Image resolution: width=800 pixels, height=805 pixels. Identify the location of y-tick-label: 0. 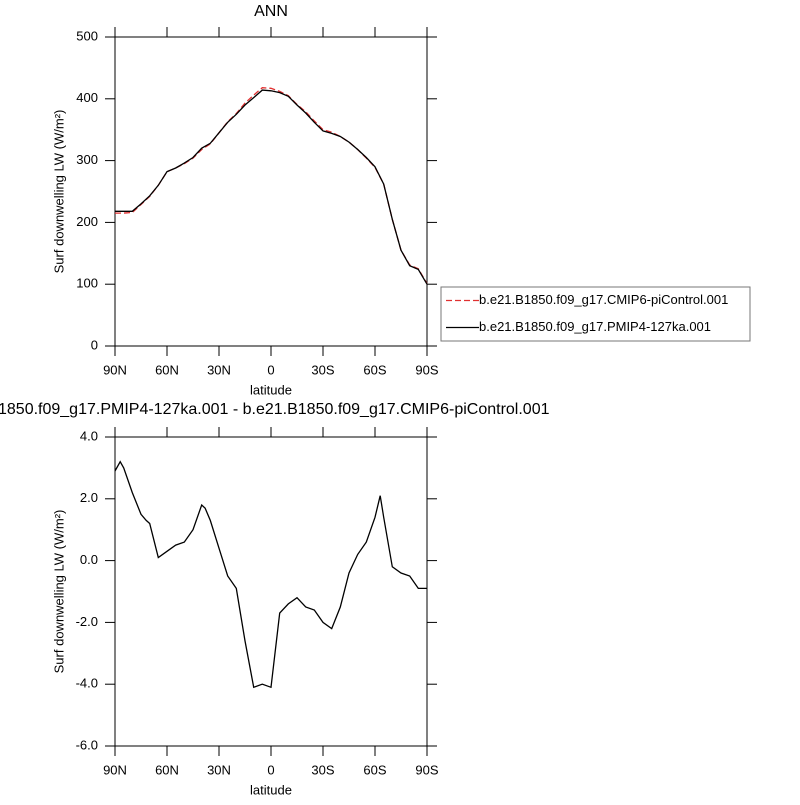
(94, 344).